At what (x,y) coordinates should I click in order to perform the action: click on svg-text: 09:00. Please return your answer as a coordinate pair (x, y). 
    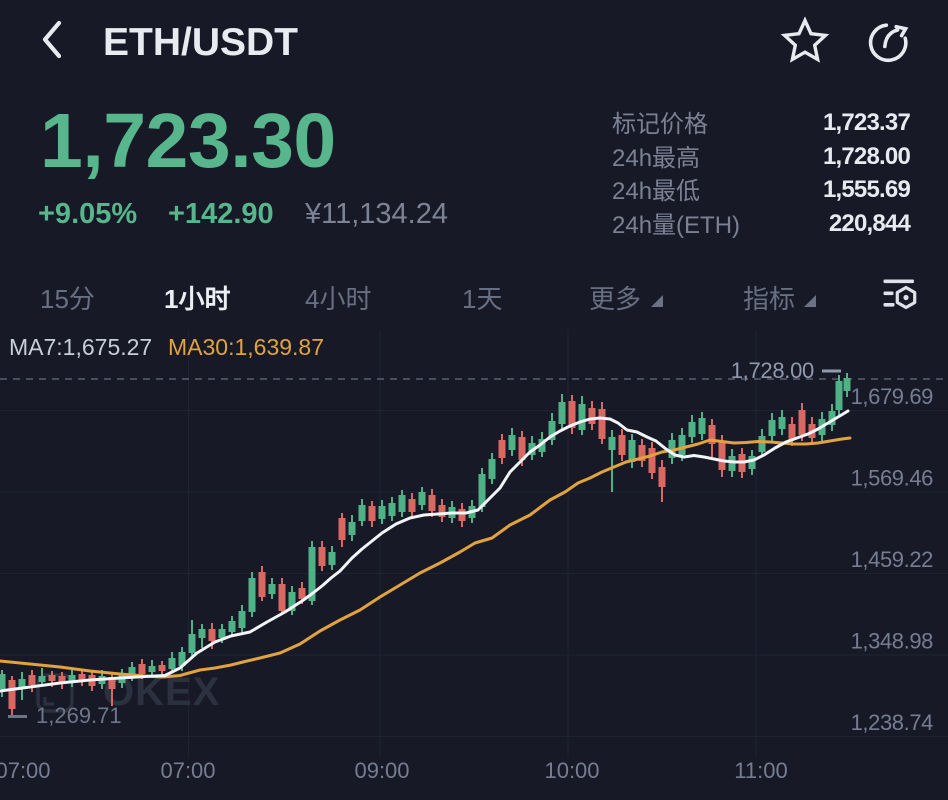
    Looking at the image, I should click on (381, 770).